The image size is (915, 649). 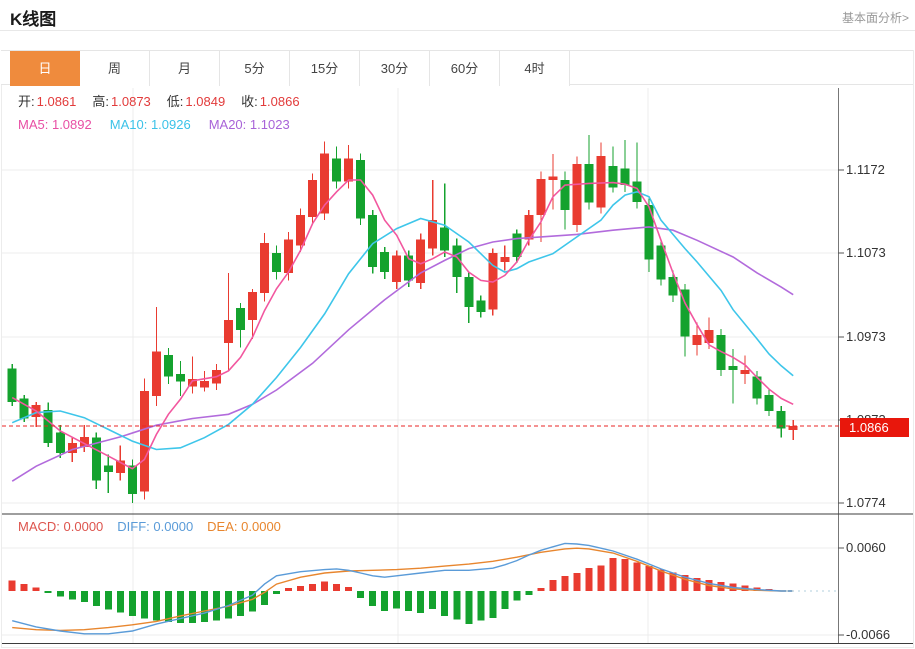 I want to click on tab-week: 周, so click(x=115, y=68).